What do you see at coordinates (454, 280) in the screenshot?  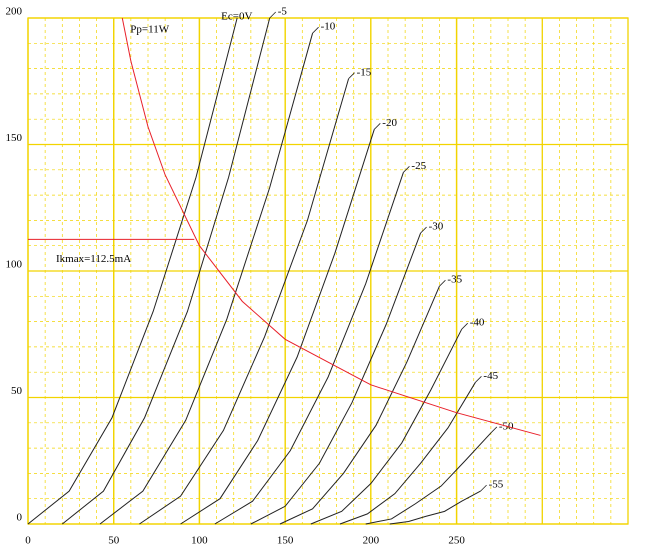 I see `curve-label: -35` at bounding box center [454, 280].